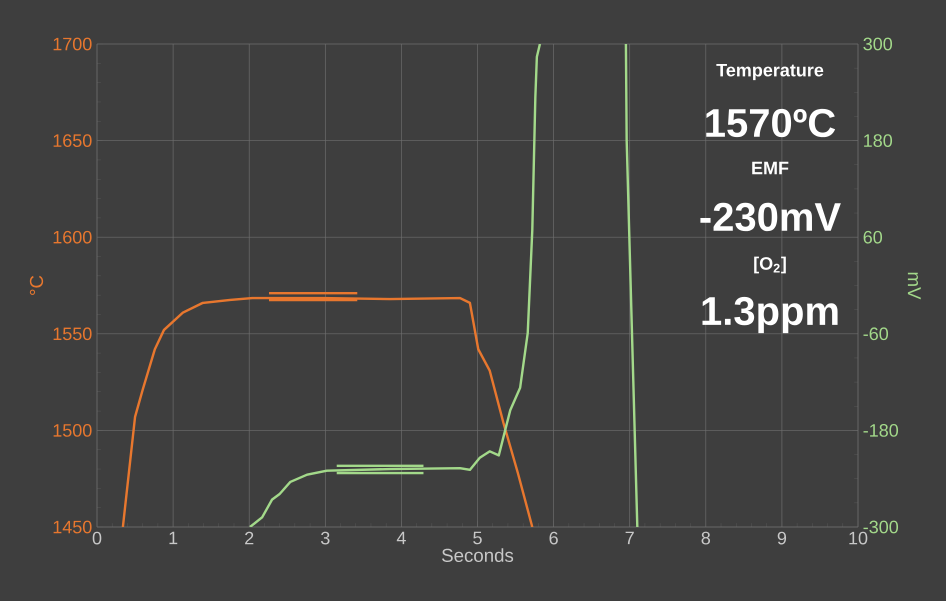 This screenshot has height=601, width=946. Describe the element at coordinates (881, 430) in the screenshot. I see `y2-tick-label: -180` at that location.